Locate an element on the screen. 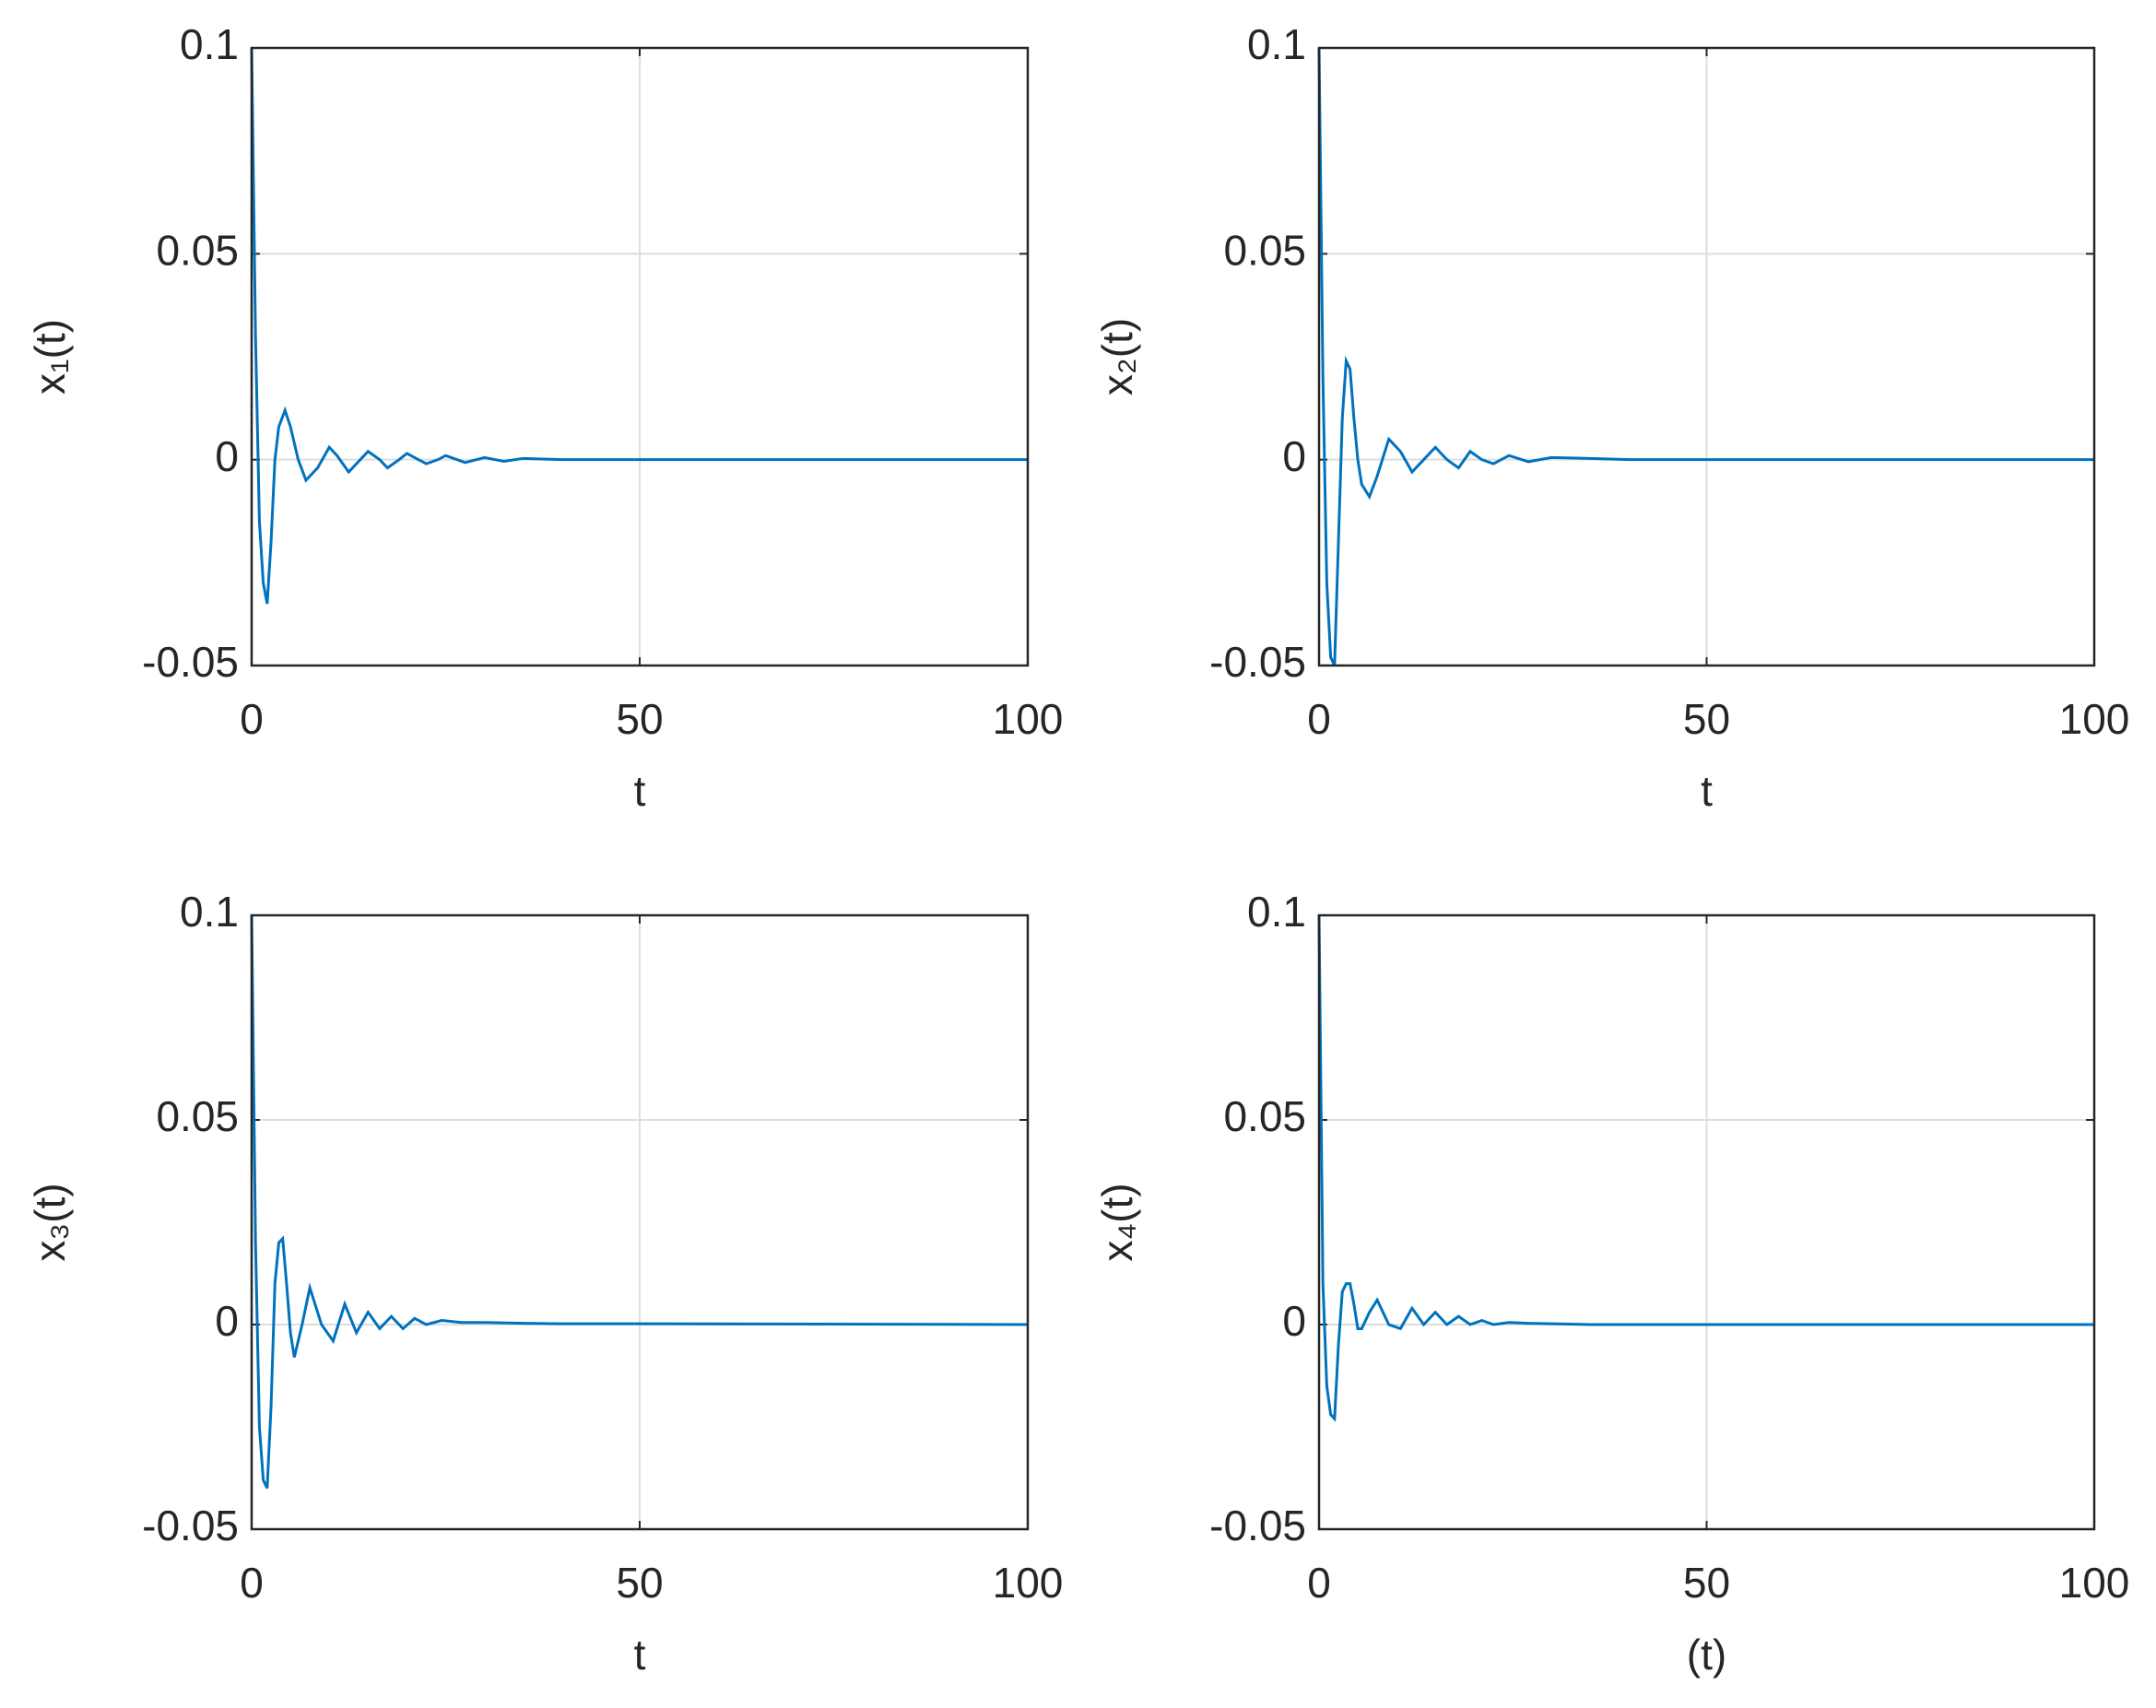  y-axis-label: x₁(t) is located at coordinates (50, 357).